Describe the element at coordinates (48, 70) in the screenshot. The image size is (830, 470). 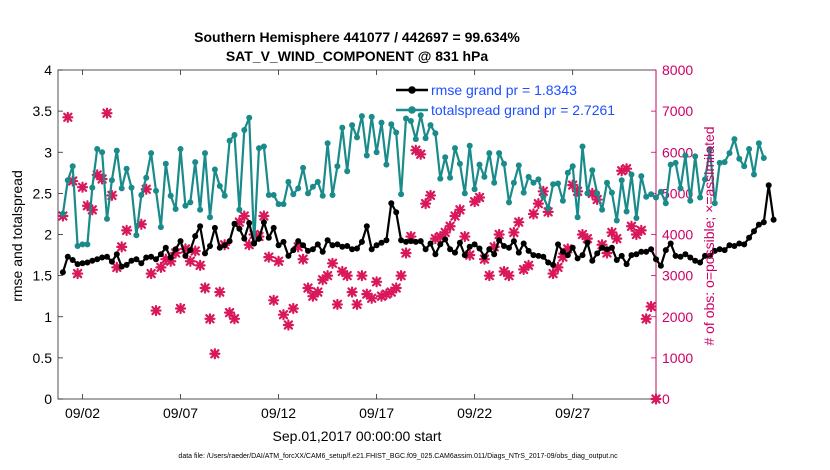
I see `left-tick-label: 4` at that location.